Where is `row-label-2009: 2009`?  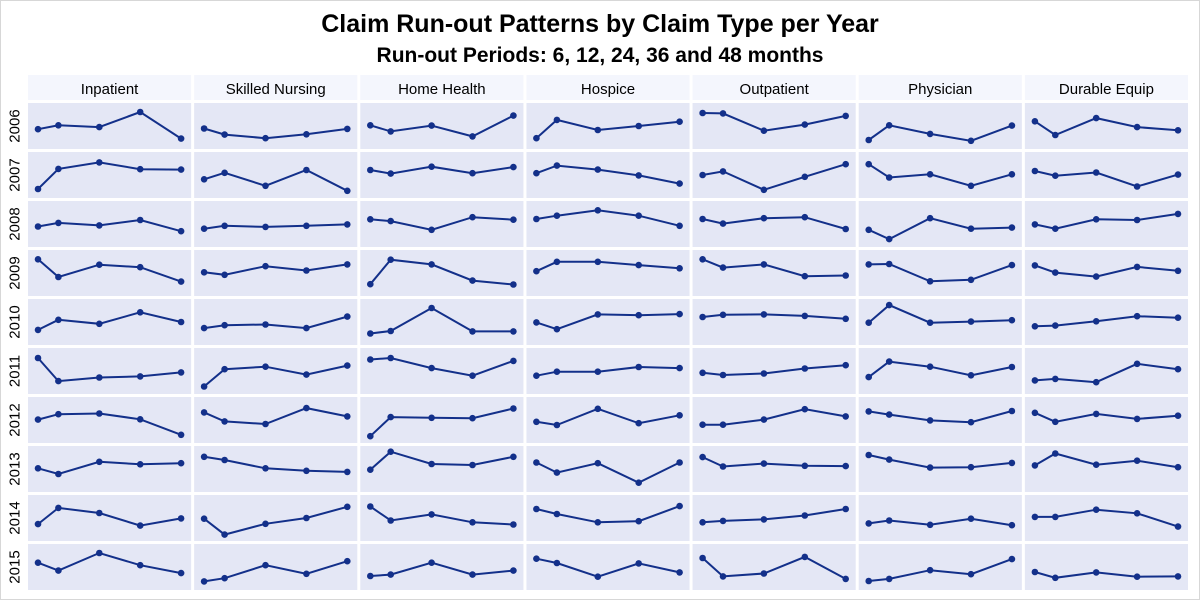
row-label-2009: 2009 is located at coordinates (15, 272).